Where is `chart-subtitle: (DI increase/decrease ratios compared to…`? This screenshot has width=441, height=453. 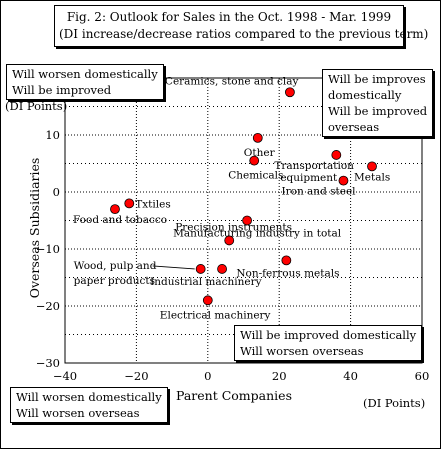 chart-subtitle: (DI increase/decrease ratios compared to… is located at coordinates (244, 34).